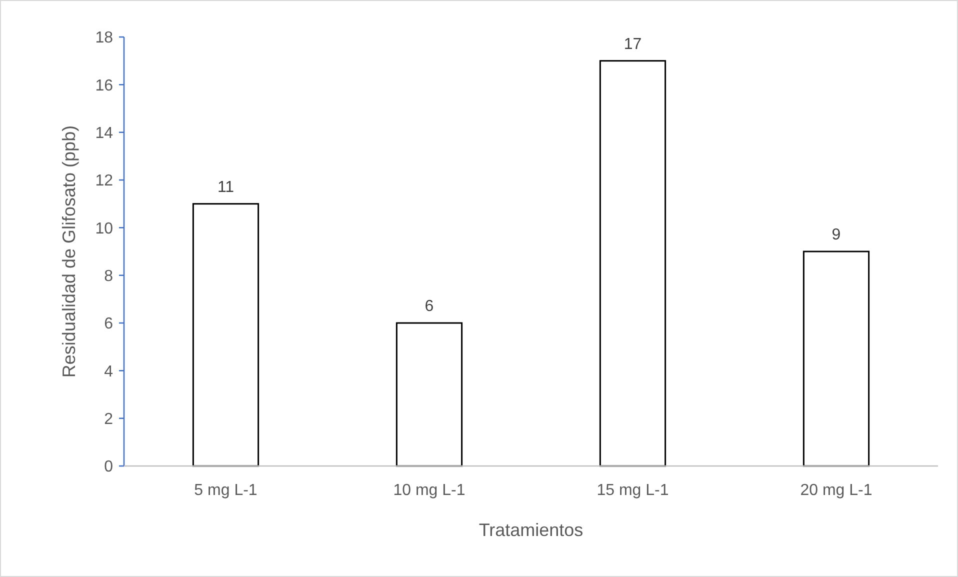 This screenshot has width=958, height=577. What do you see at coordinates (69, 251) in the screenshot?
I see `y-axis-title: Residualidad de Glifosato (ppb)` at bounding box center [69, 251].